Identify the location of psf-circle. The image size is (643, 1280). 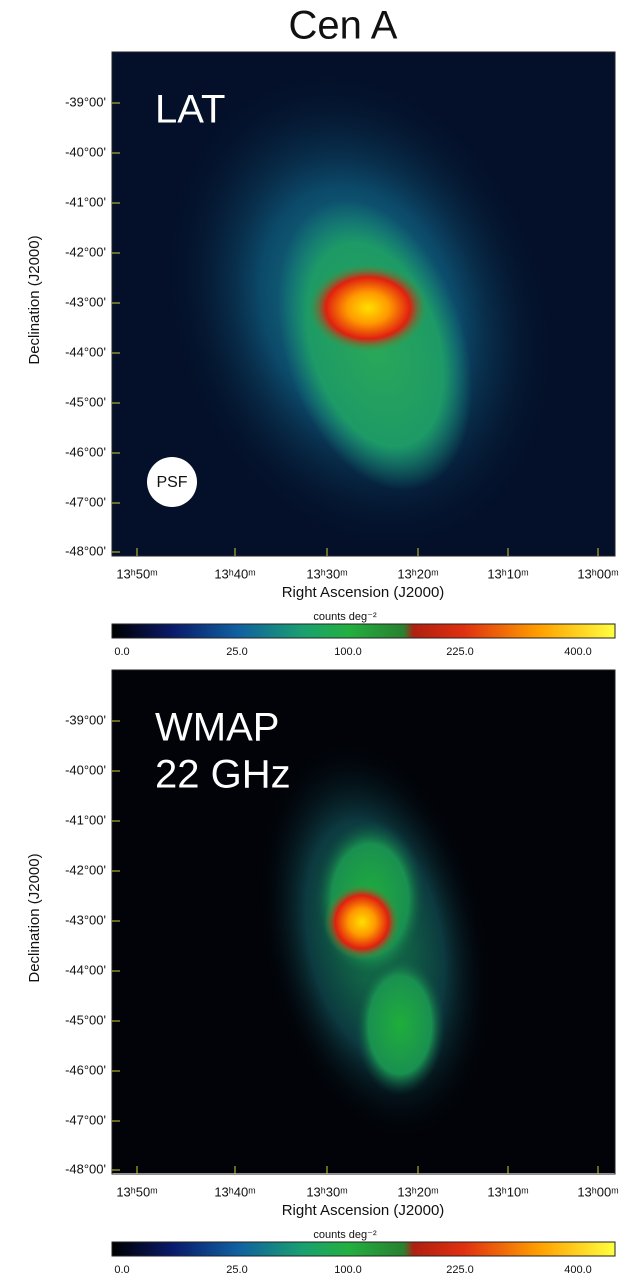
(172, 482).